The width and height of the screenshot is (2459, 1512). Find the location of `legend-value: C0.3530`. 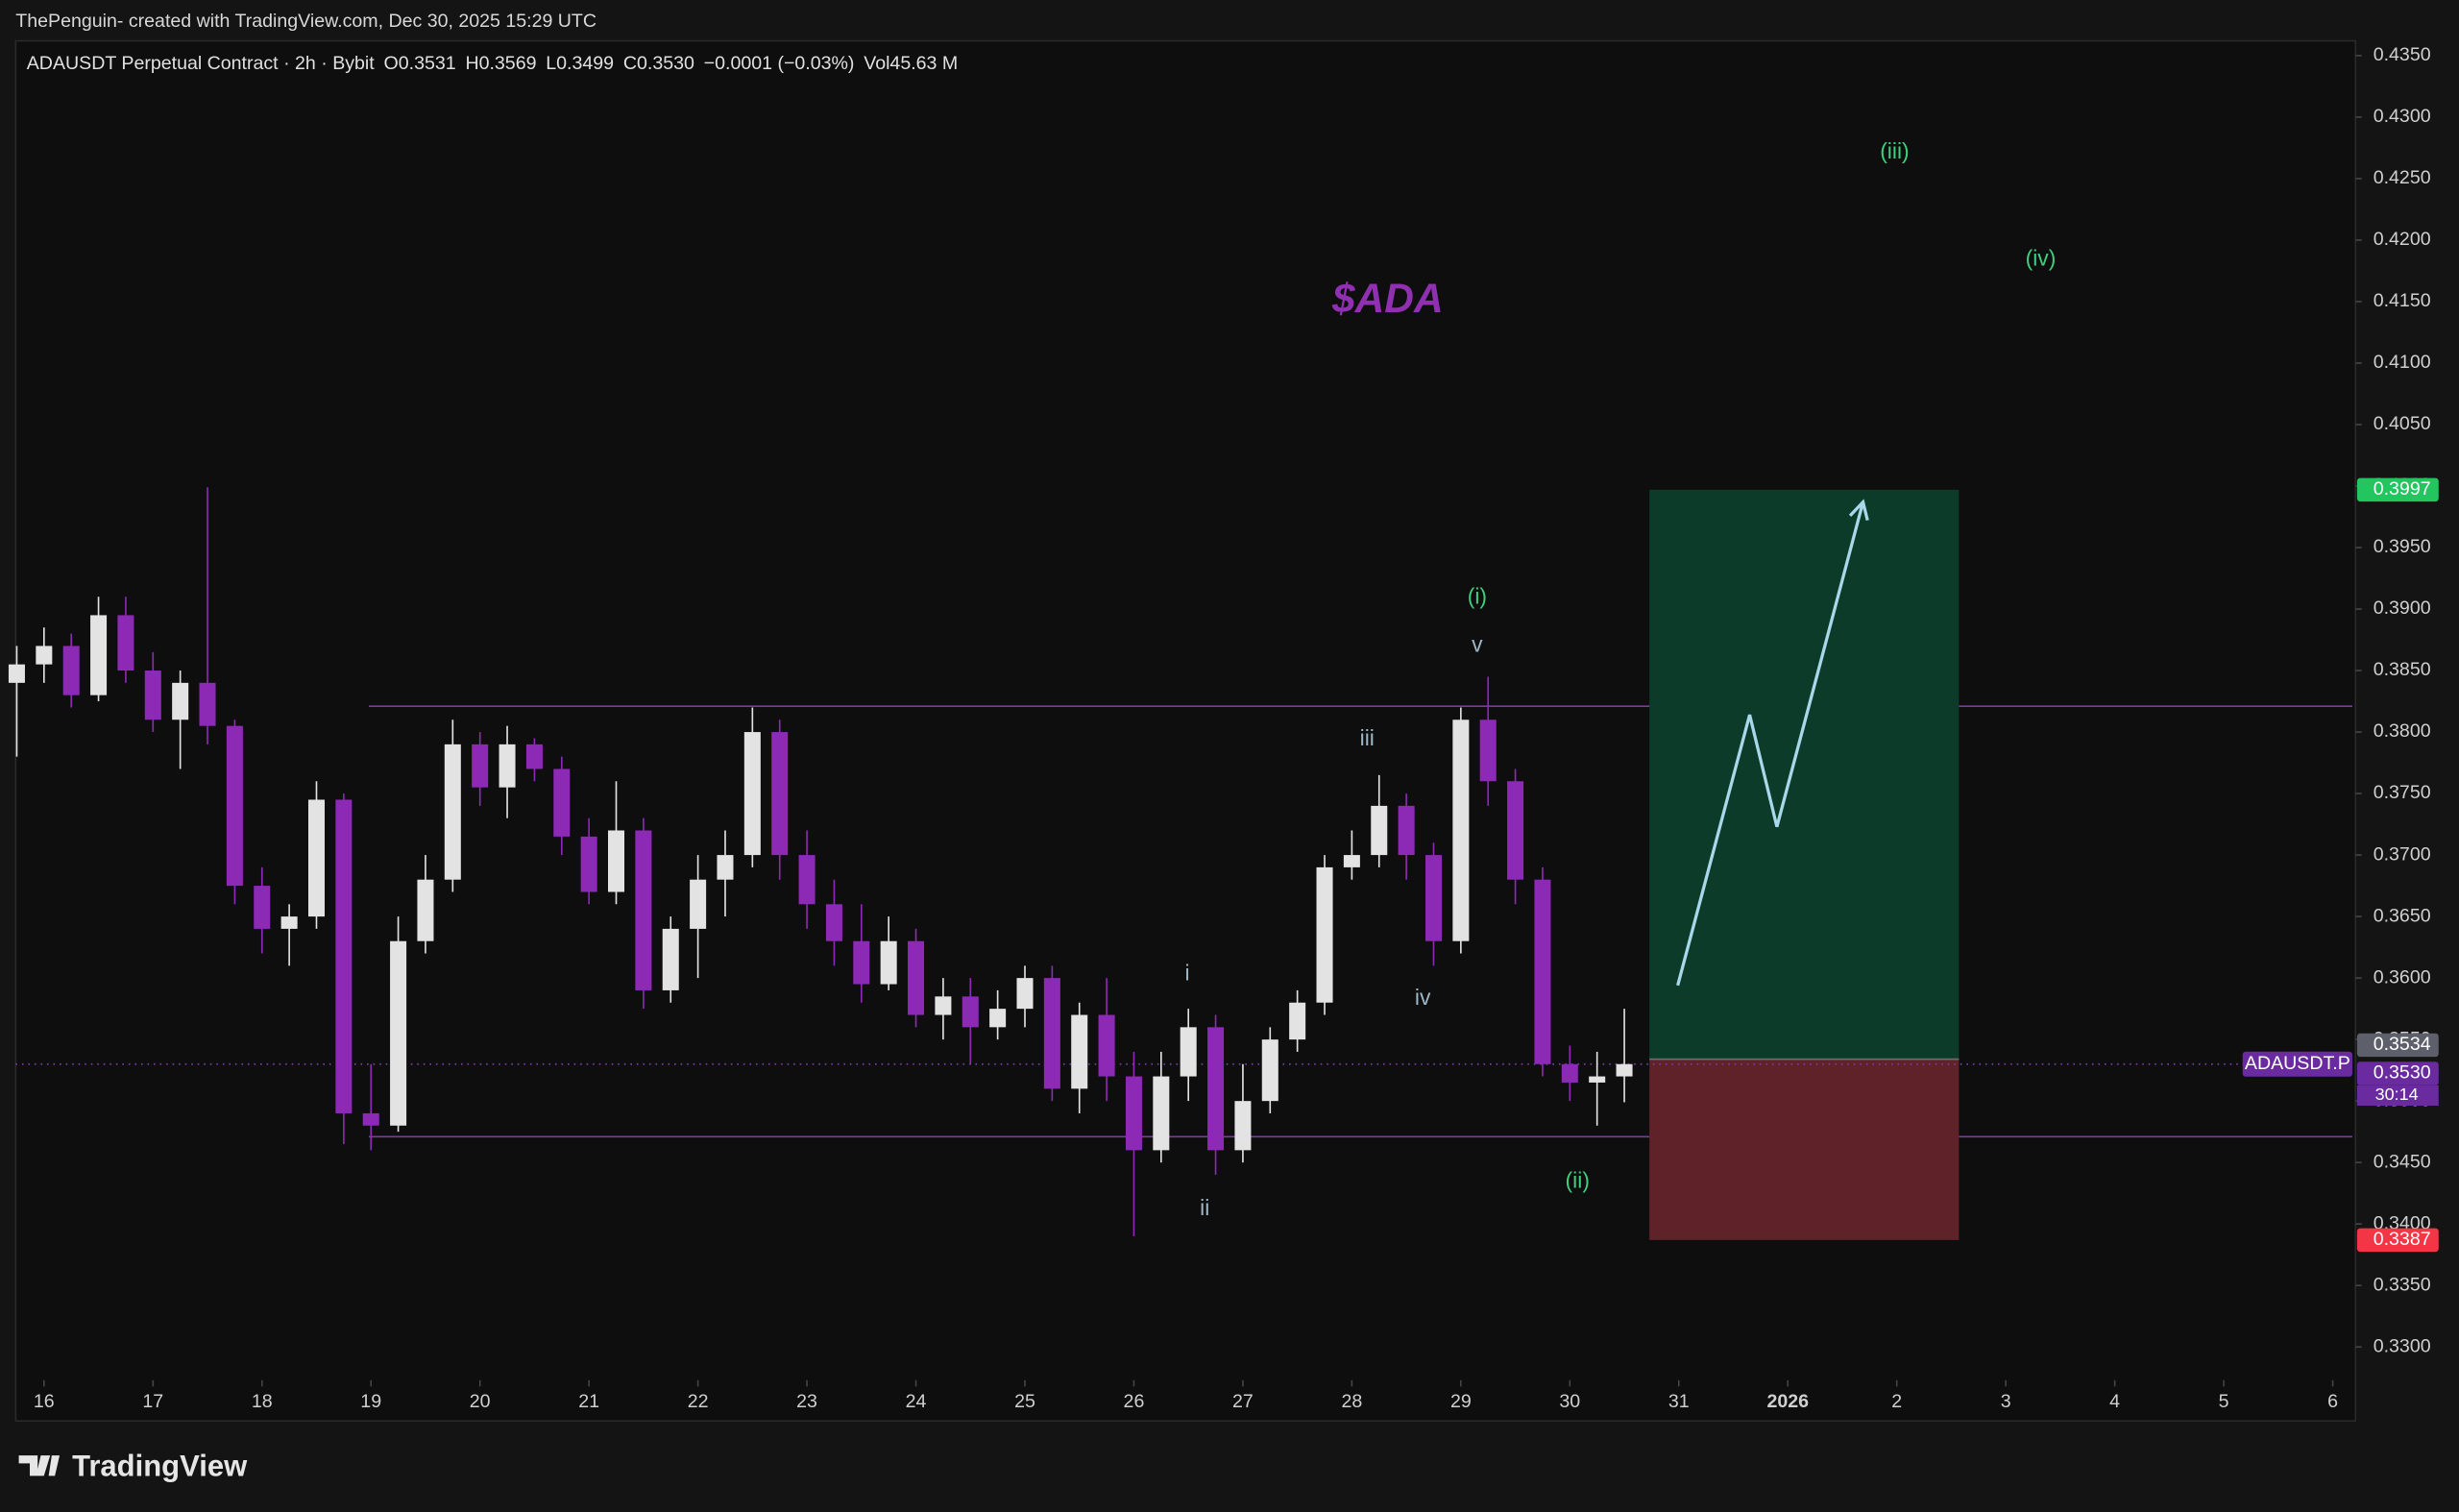

legend-value: C0.3530 is located at coordinates (658, 63).